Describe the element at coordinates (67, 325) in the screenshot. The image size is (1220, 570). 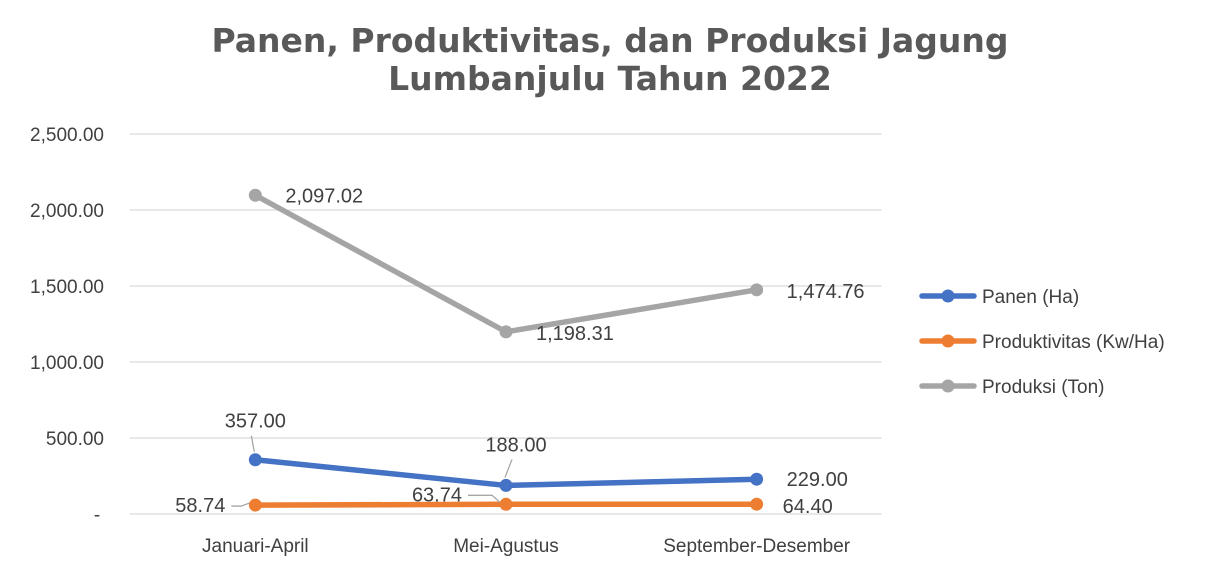
I see `y-axis-ticks: - 500.00 1,000.00 1,500.00 2,000.00 2,500.00` at that location.